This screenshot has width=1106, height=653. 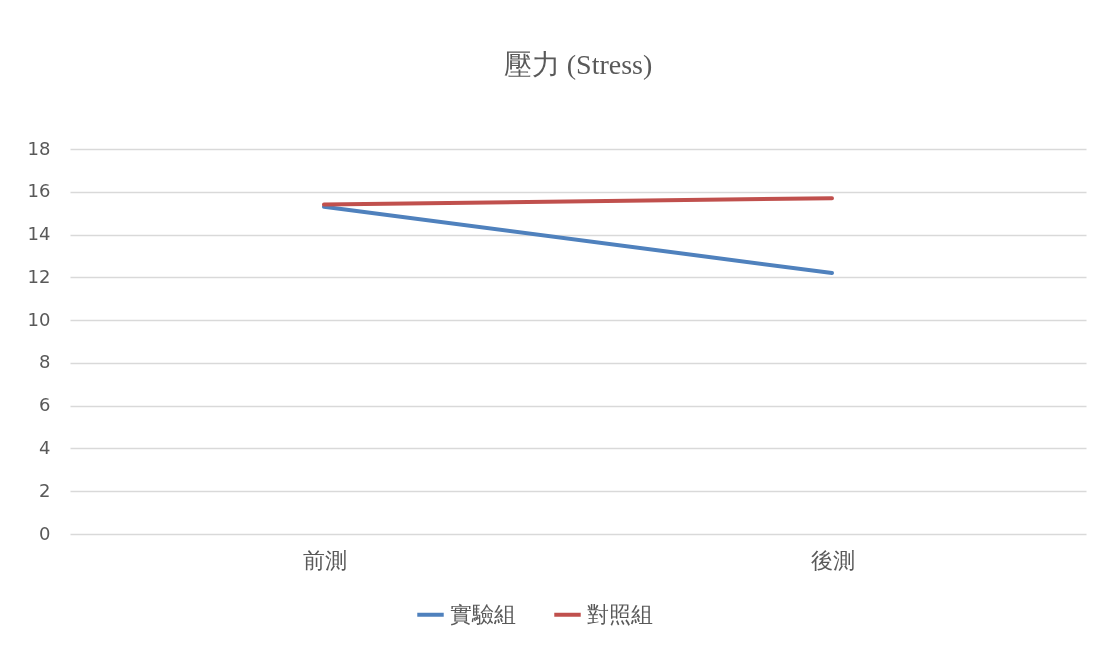 I want to click on y-tick-label: 12, so click(x=39, y=276).